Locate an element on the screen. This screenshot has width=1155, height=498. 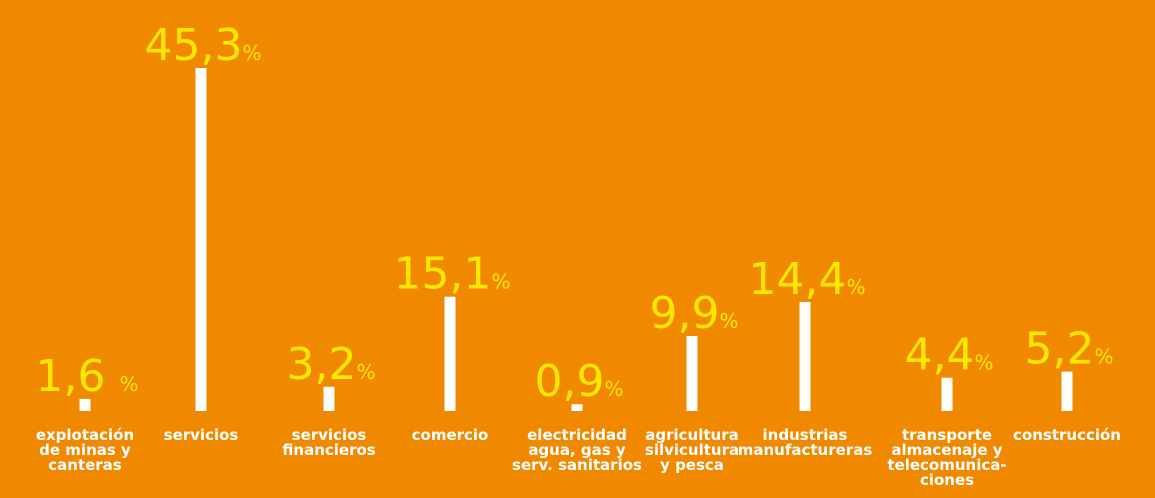
category-label-1: servicios is located at coordinates (201, 435).